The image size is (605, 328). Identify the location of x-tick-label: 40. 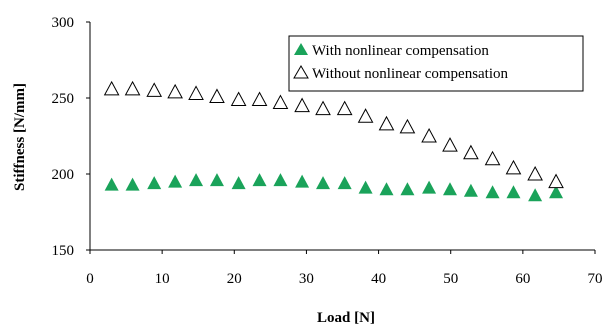
(378, 279).